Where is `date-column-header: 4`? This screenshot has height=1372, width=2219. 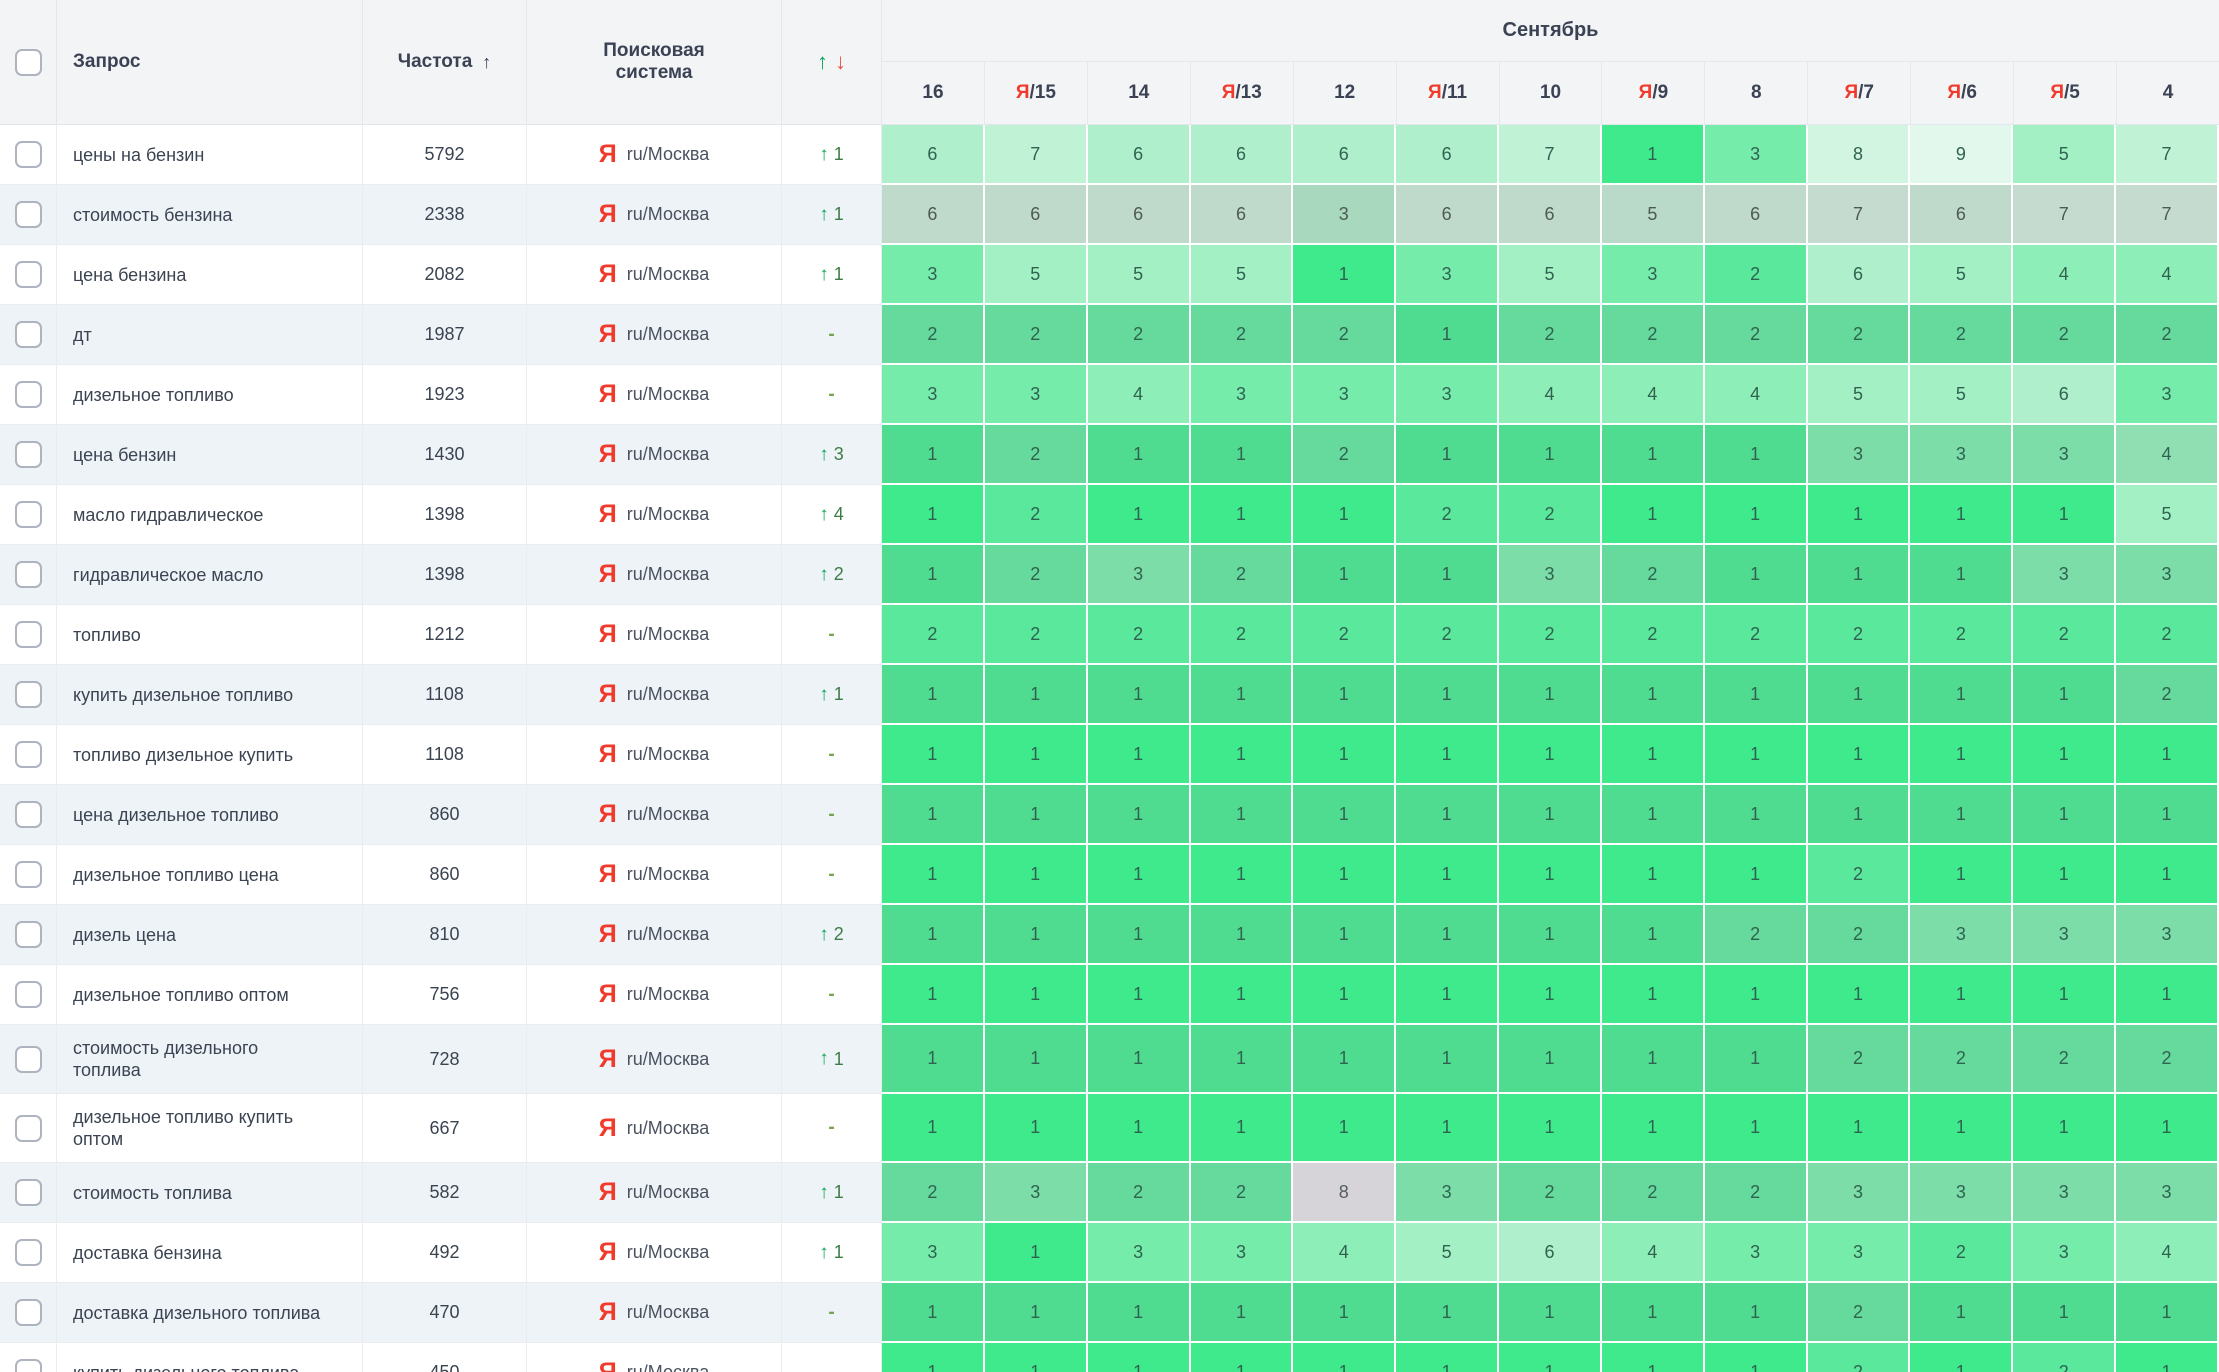 date-column-header: 4 is located at coordinates (2167, 93).